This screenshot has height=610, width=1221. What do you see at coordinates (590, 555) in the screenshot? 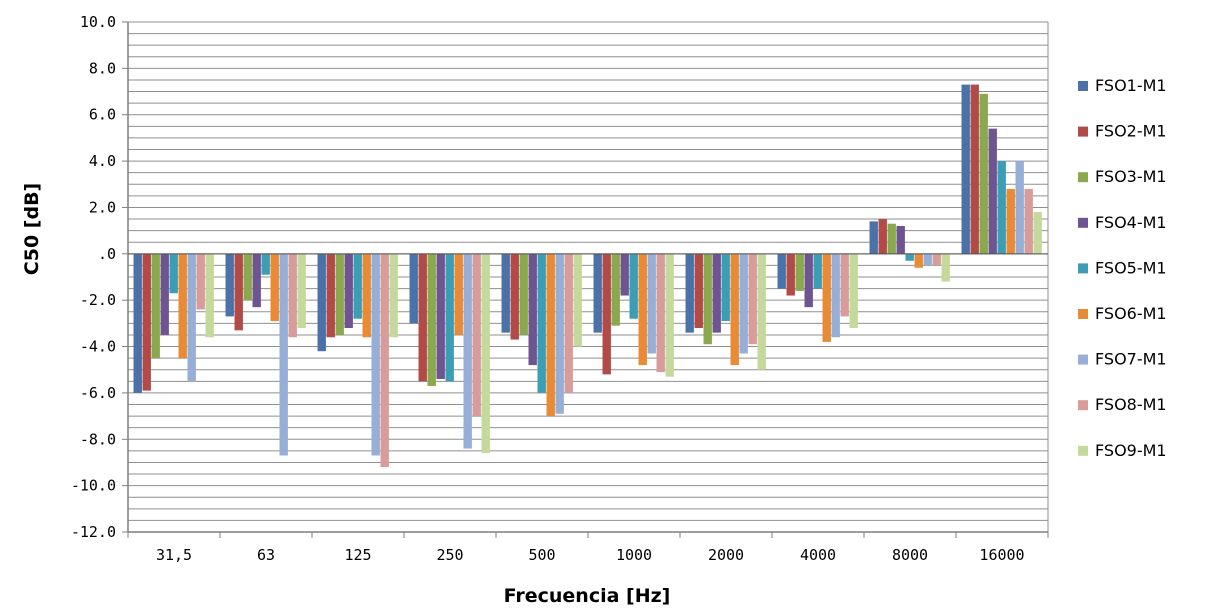
I see `x-tick-labels: 31,5 63 125 250 500 1000 2000 4000 8000 16000` at bounding box center [590, 555].